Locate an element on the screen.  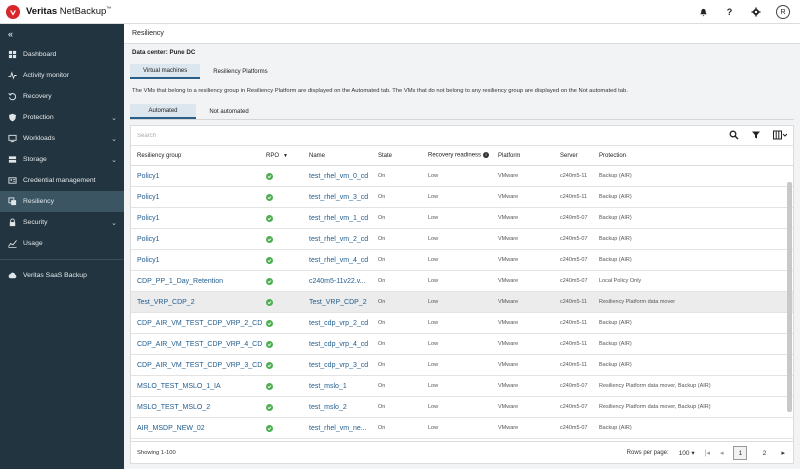
column-settings-icon is located at coordinates (780, 136).